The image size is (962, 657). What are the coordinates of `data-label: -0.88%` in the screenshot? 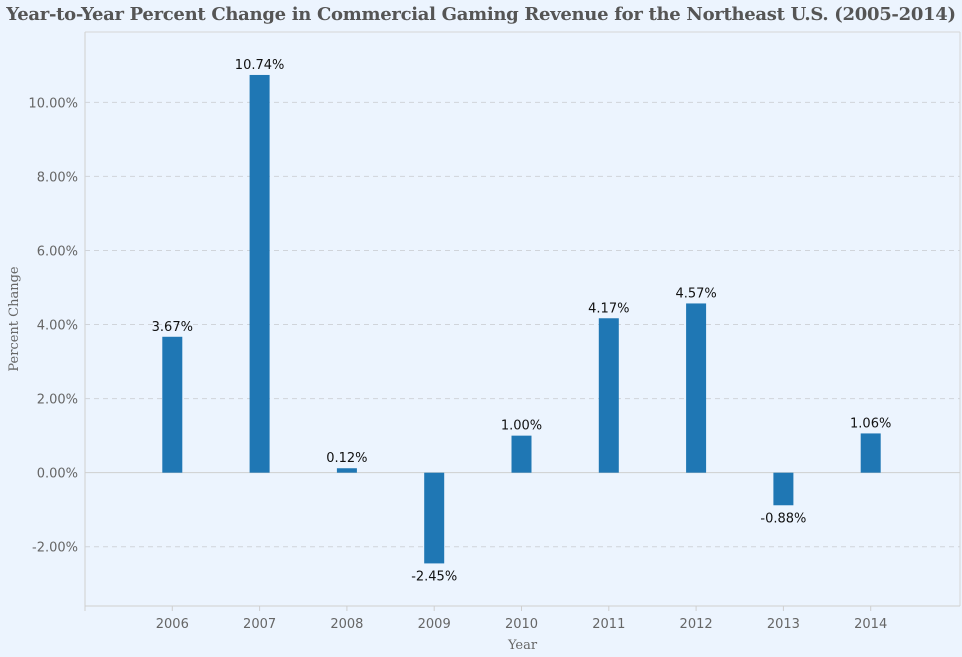 It's located at (783, 518).